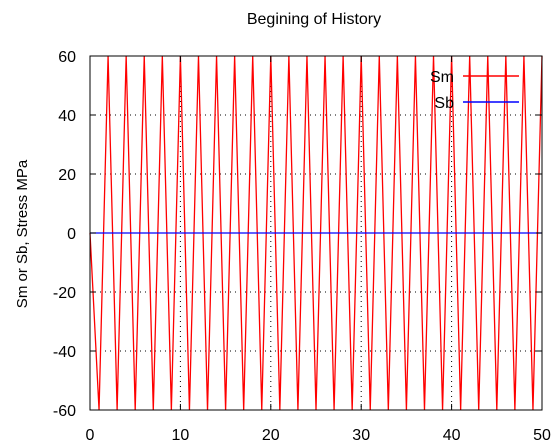 The width and height of the screenshot is (555, 448). I want to click on y-tick-label: -60, so click(64, 411).